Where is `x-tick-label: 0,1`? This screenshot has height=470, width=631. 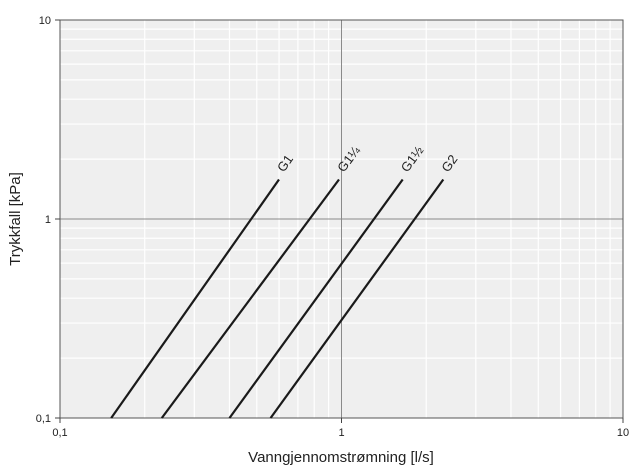
x-tick-label: 0,1 is located at coordinates (59, 433).